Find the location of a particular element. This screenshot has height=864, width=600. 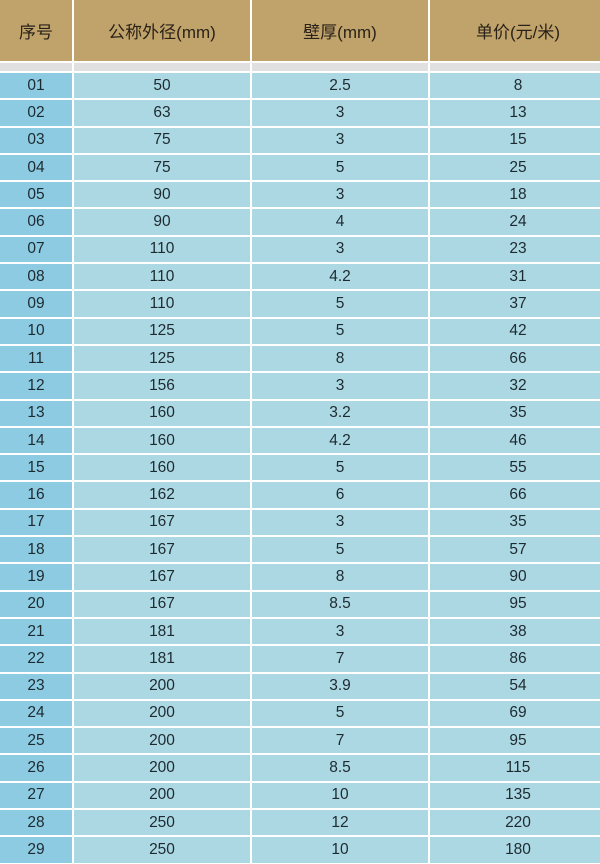

cell-wall-thickness: 6 is located at coordinates (340, 495).